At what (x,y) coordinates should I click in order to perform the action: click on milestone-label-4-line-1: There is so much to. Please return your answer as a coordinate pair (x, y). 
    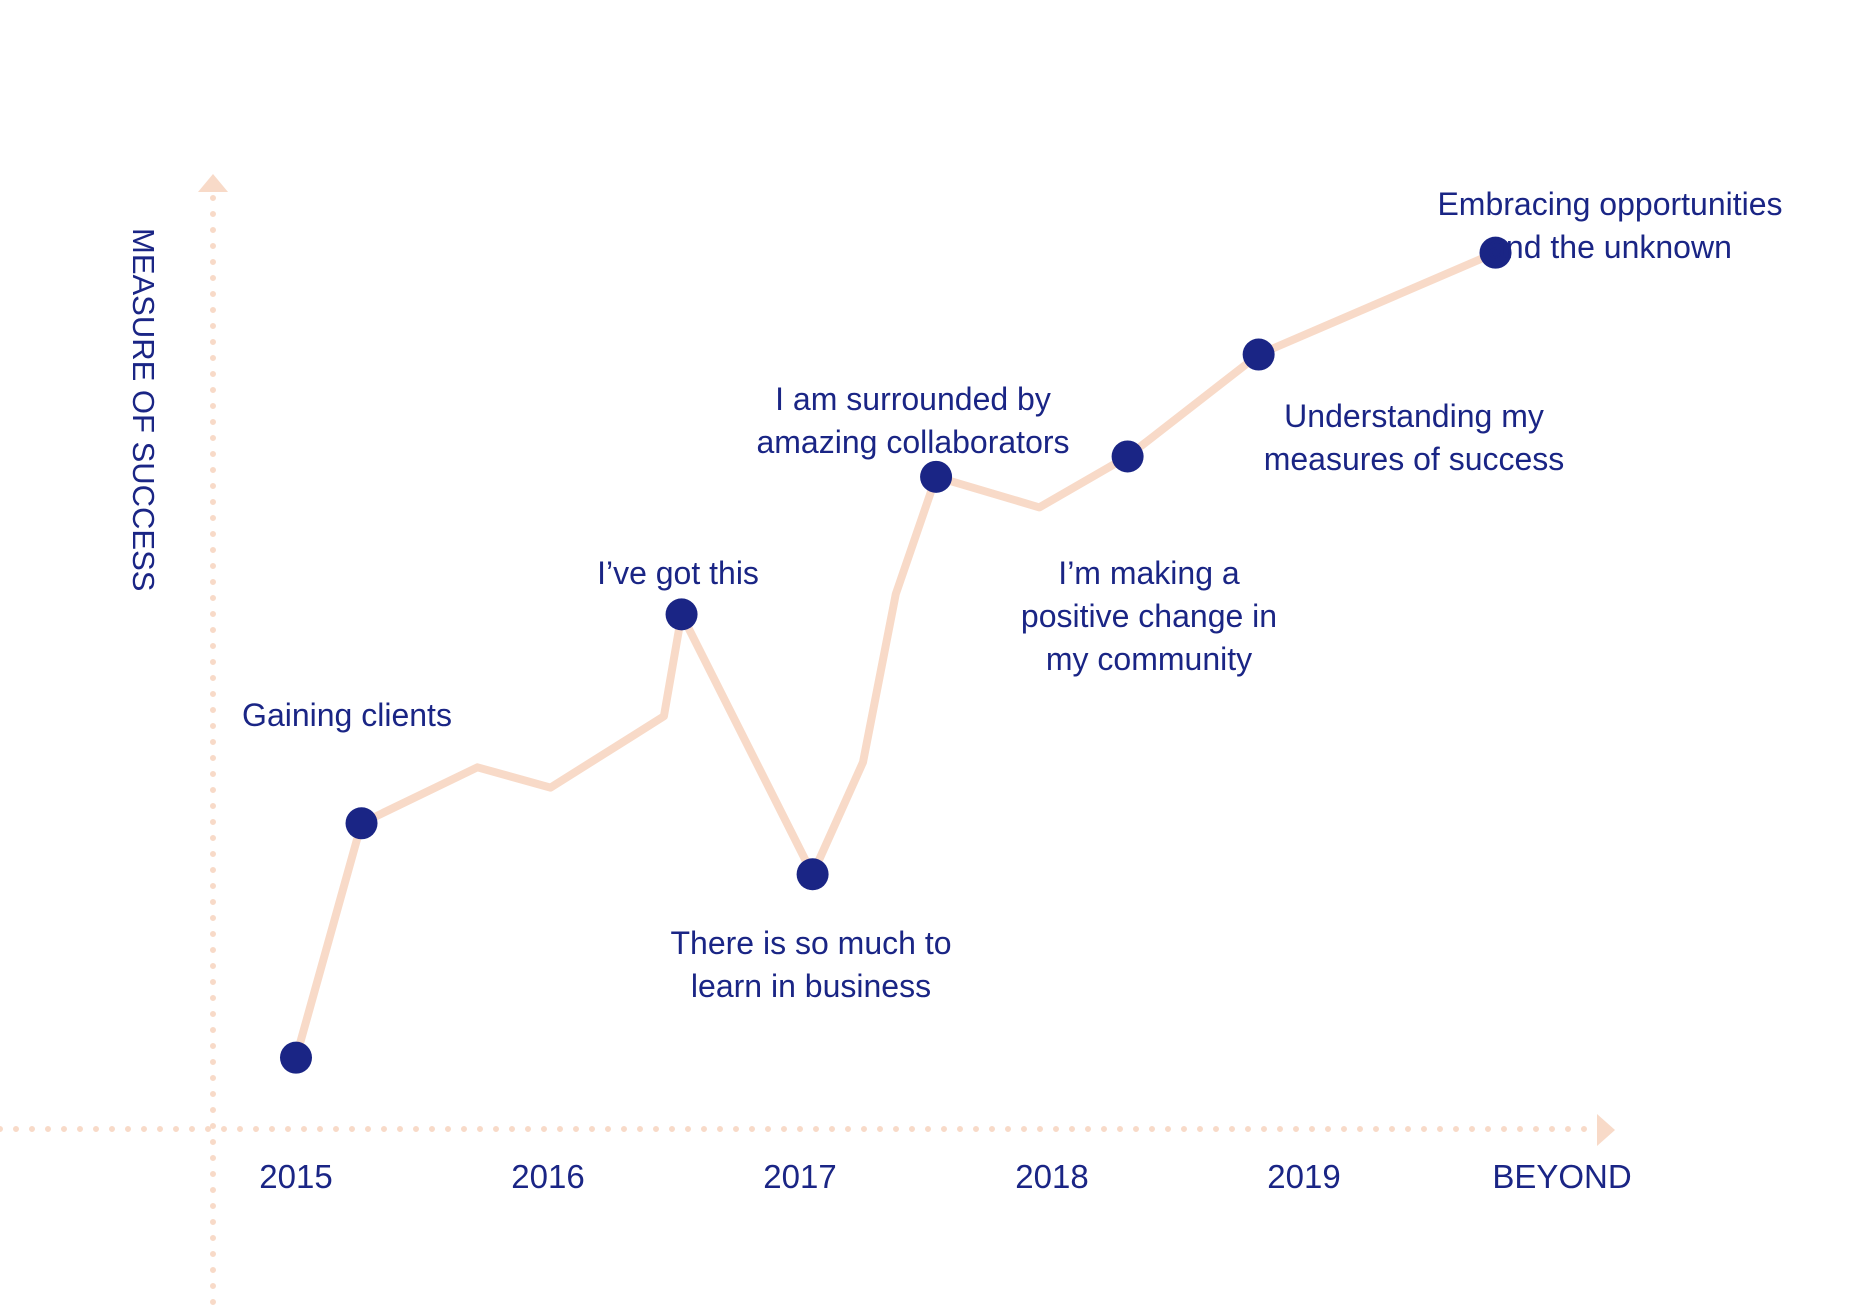
    Looking at the image, I should click on (811, 943).